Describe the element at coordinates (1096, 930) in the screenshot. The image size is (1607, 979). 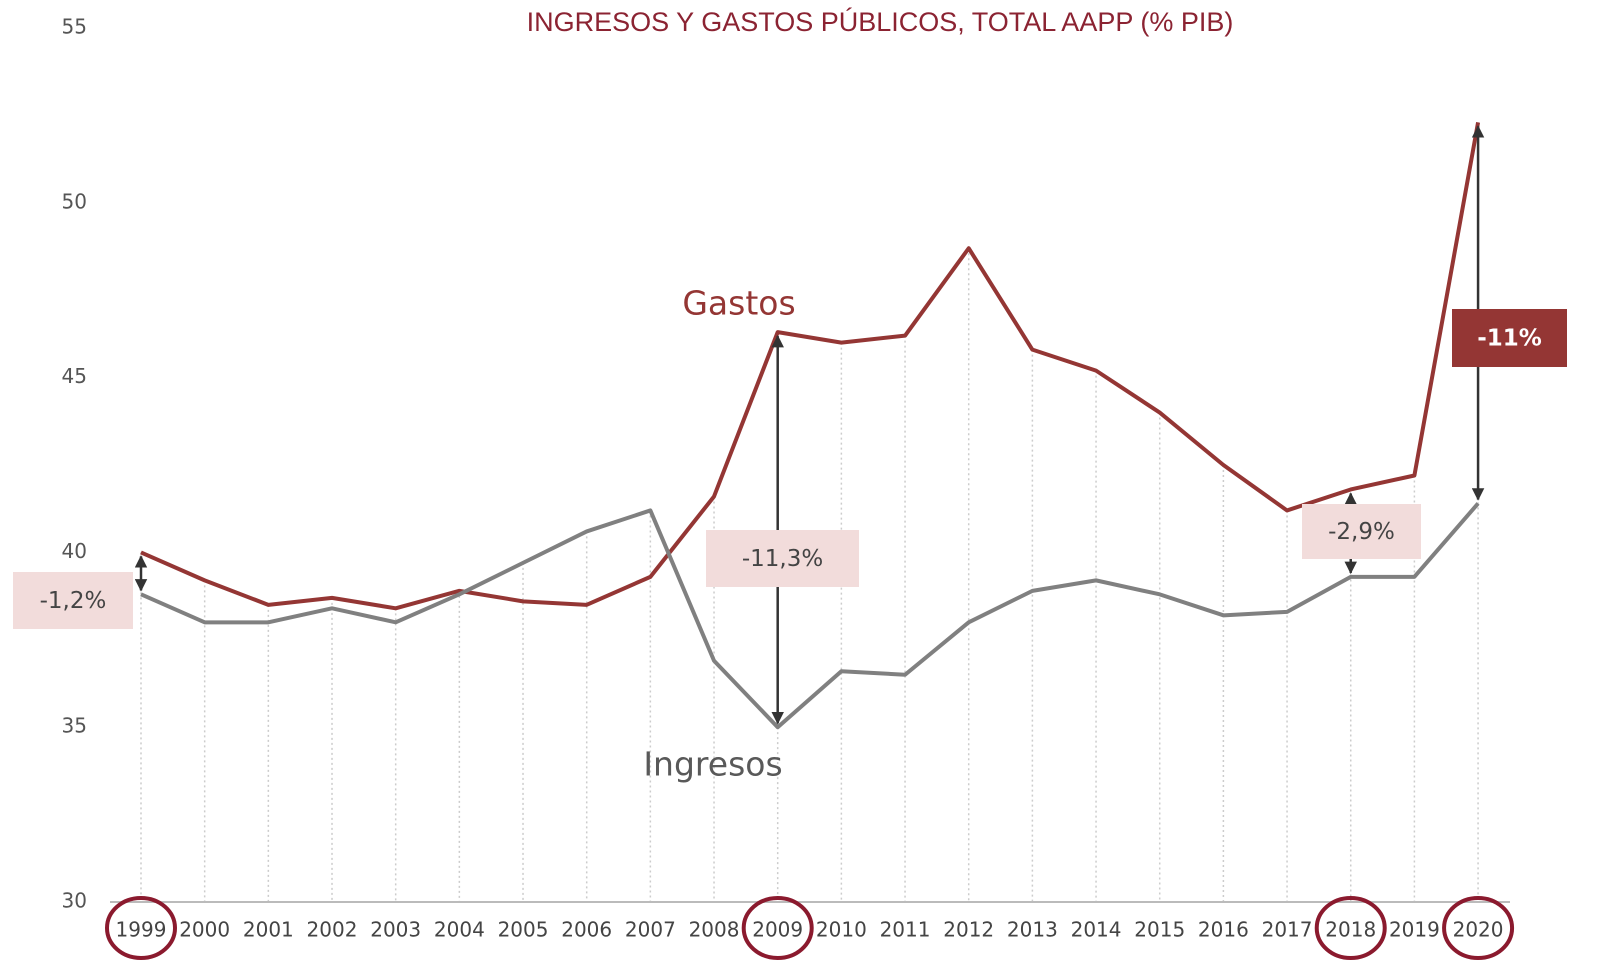
I see `x-tick-label: 2014` at that location.